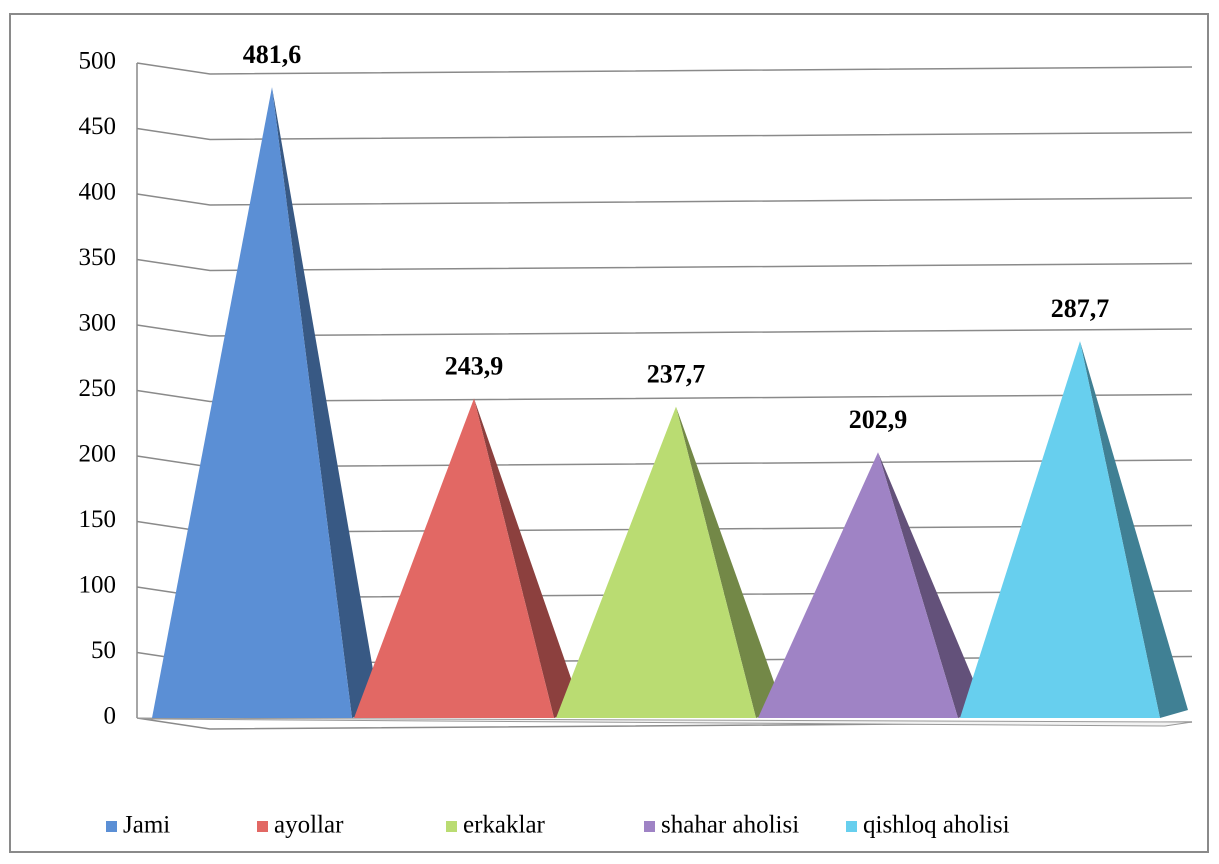  I want to click on value-label: 287,7, so click(1080, 308).